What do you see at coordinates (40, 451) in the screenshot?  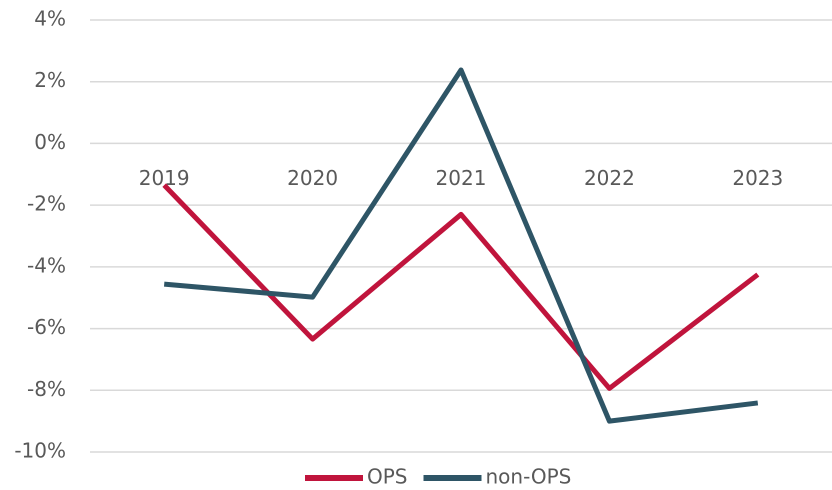 I see `y-tick-label: -10%` at bounding box center [40, 451].